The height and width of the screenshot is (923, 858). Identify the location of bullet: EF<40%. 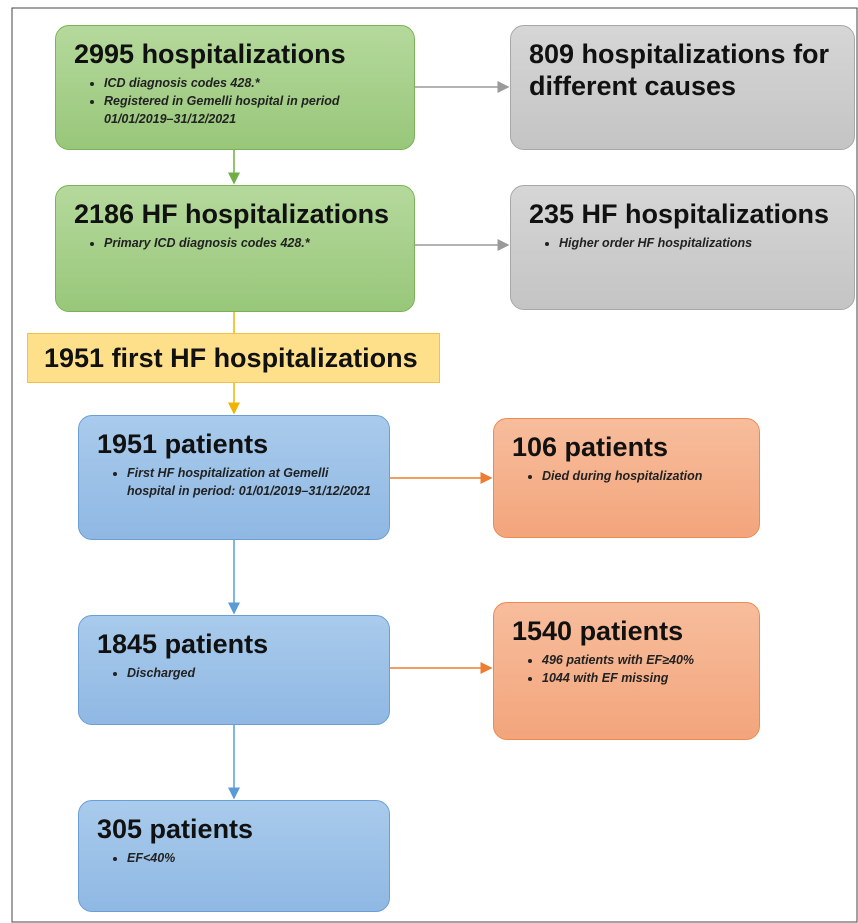
(251, 858).